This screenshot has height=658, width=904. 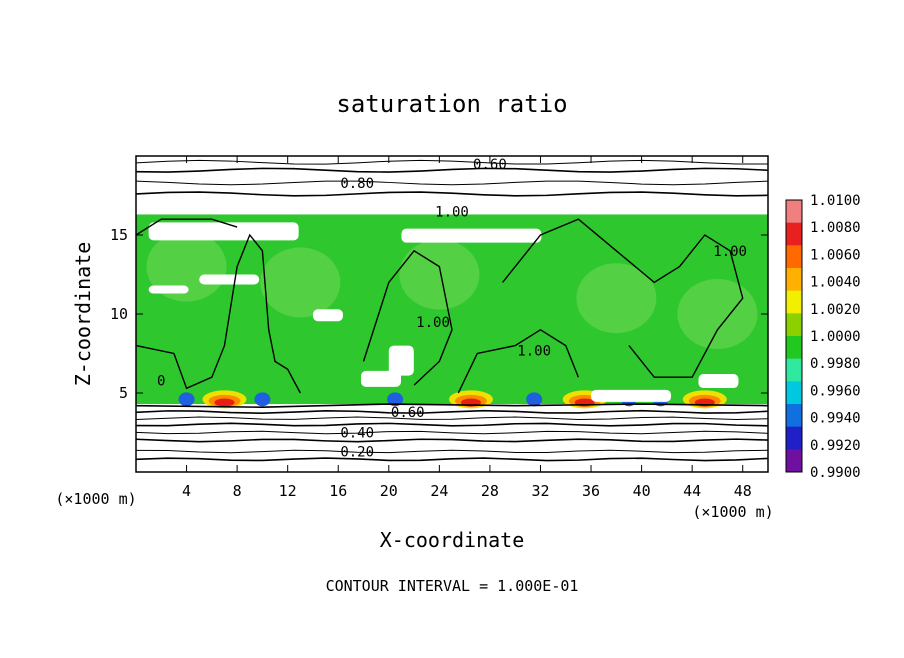 I want to click on colorbar-label: 0.9940, so click(x=835, y=419).